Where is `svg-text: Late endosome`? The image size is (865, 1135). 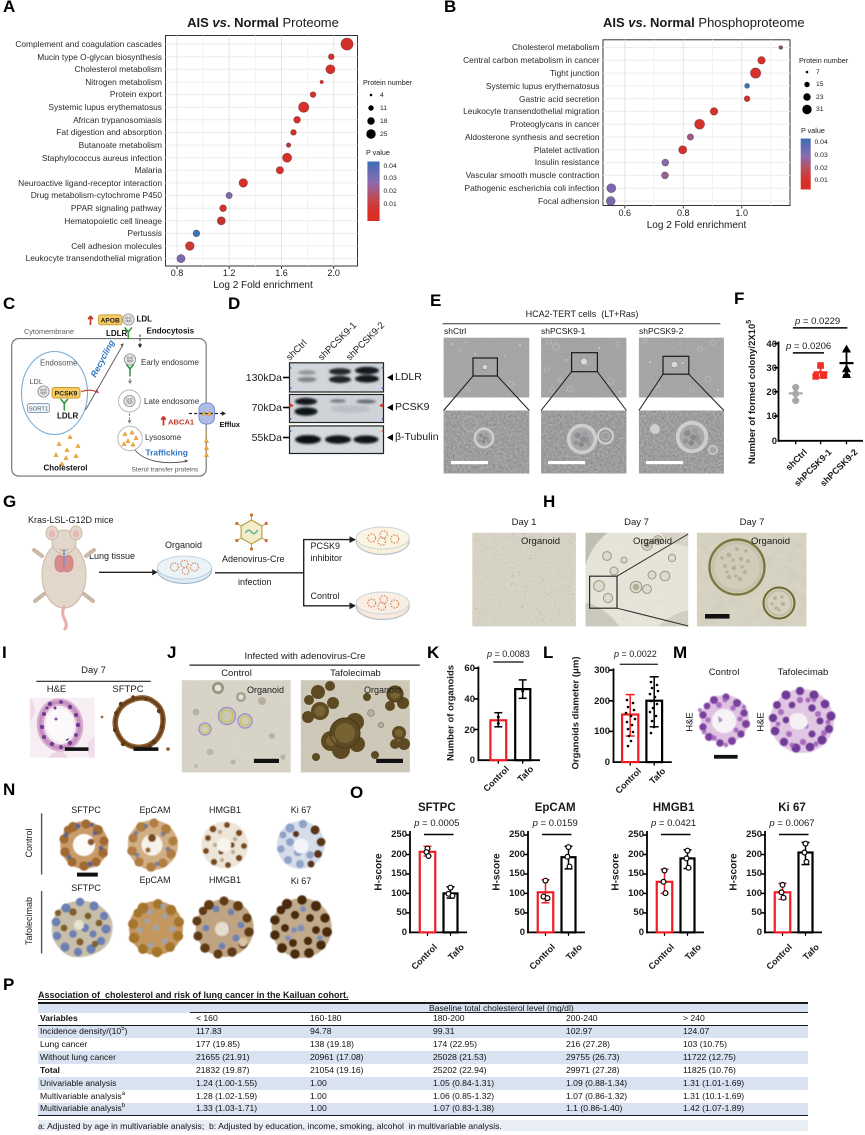
svg-text: Late endosome is located at coordinates (172, 401).